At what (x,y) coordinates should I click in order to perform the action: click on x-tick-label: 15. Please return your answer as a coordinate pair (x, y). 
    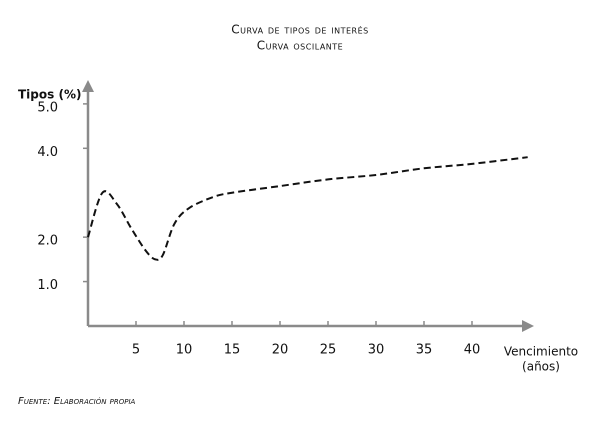
    Looking at the image, I should click on (232, 350).